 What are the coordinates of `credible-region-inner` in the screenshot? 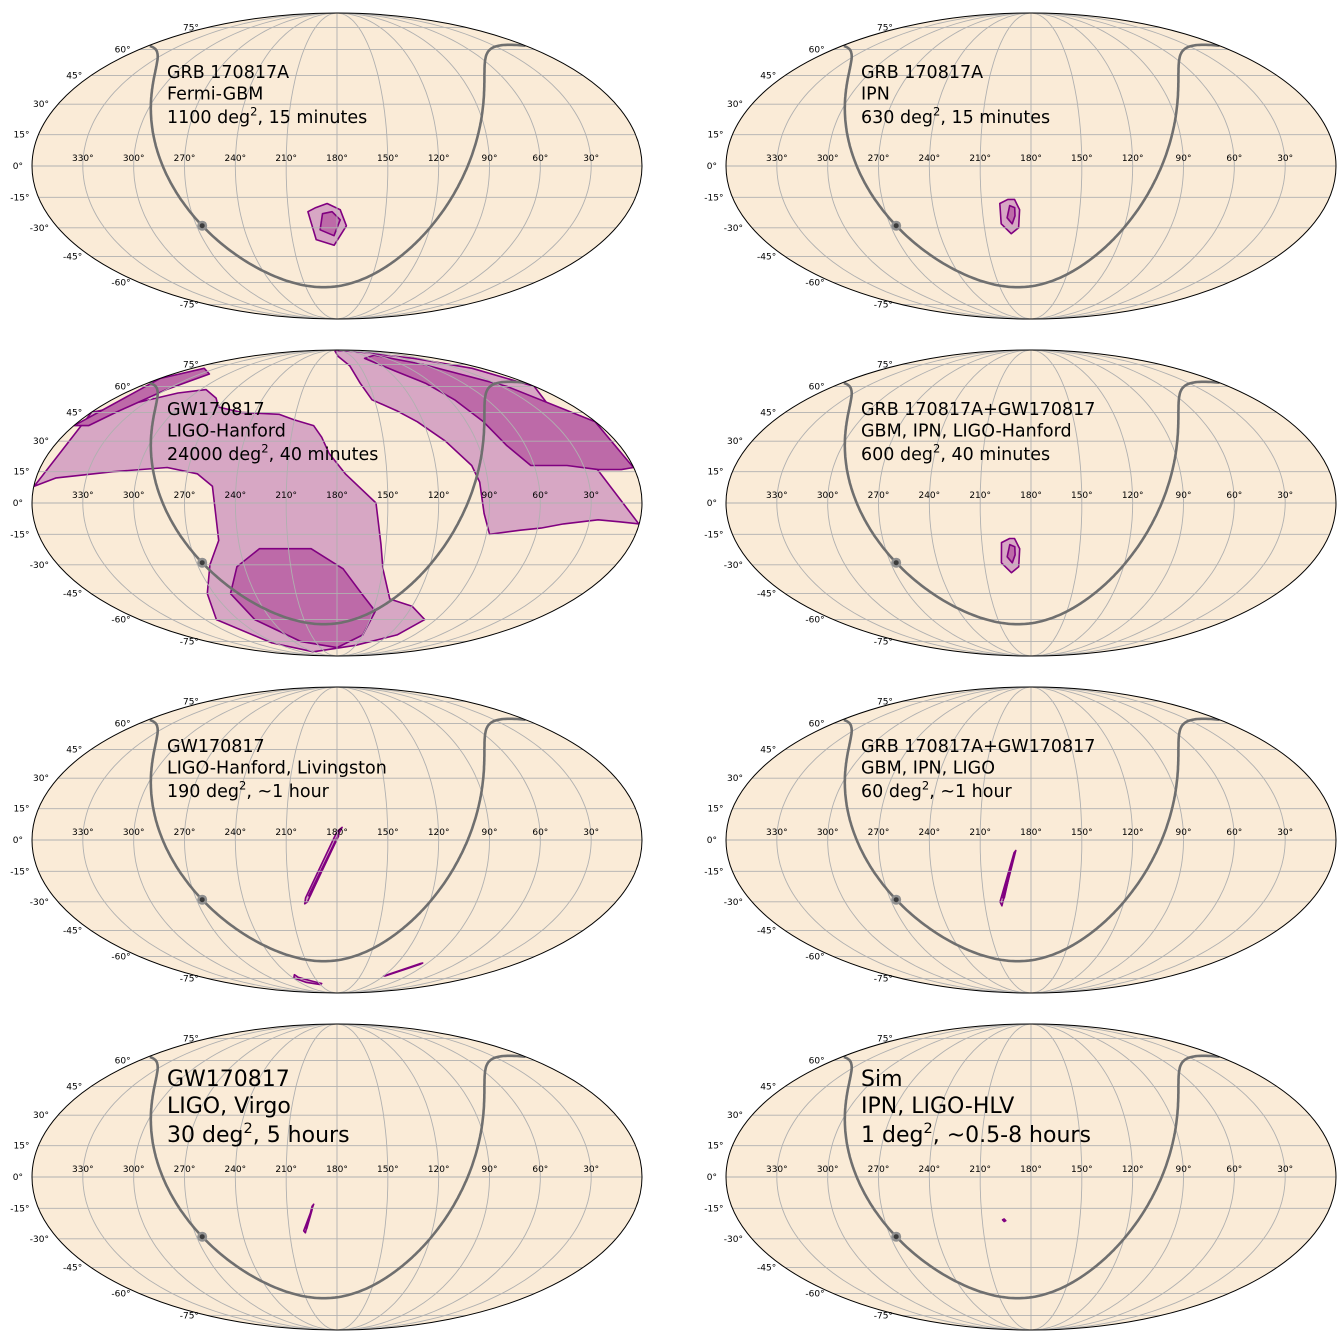 It's located at (1008, 877).